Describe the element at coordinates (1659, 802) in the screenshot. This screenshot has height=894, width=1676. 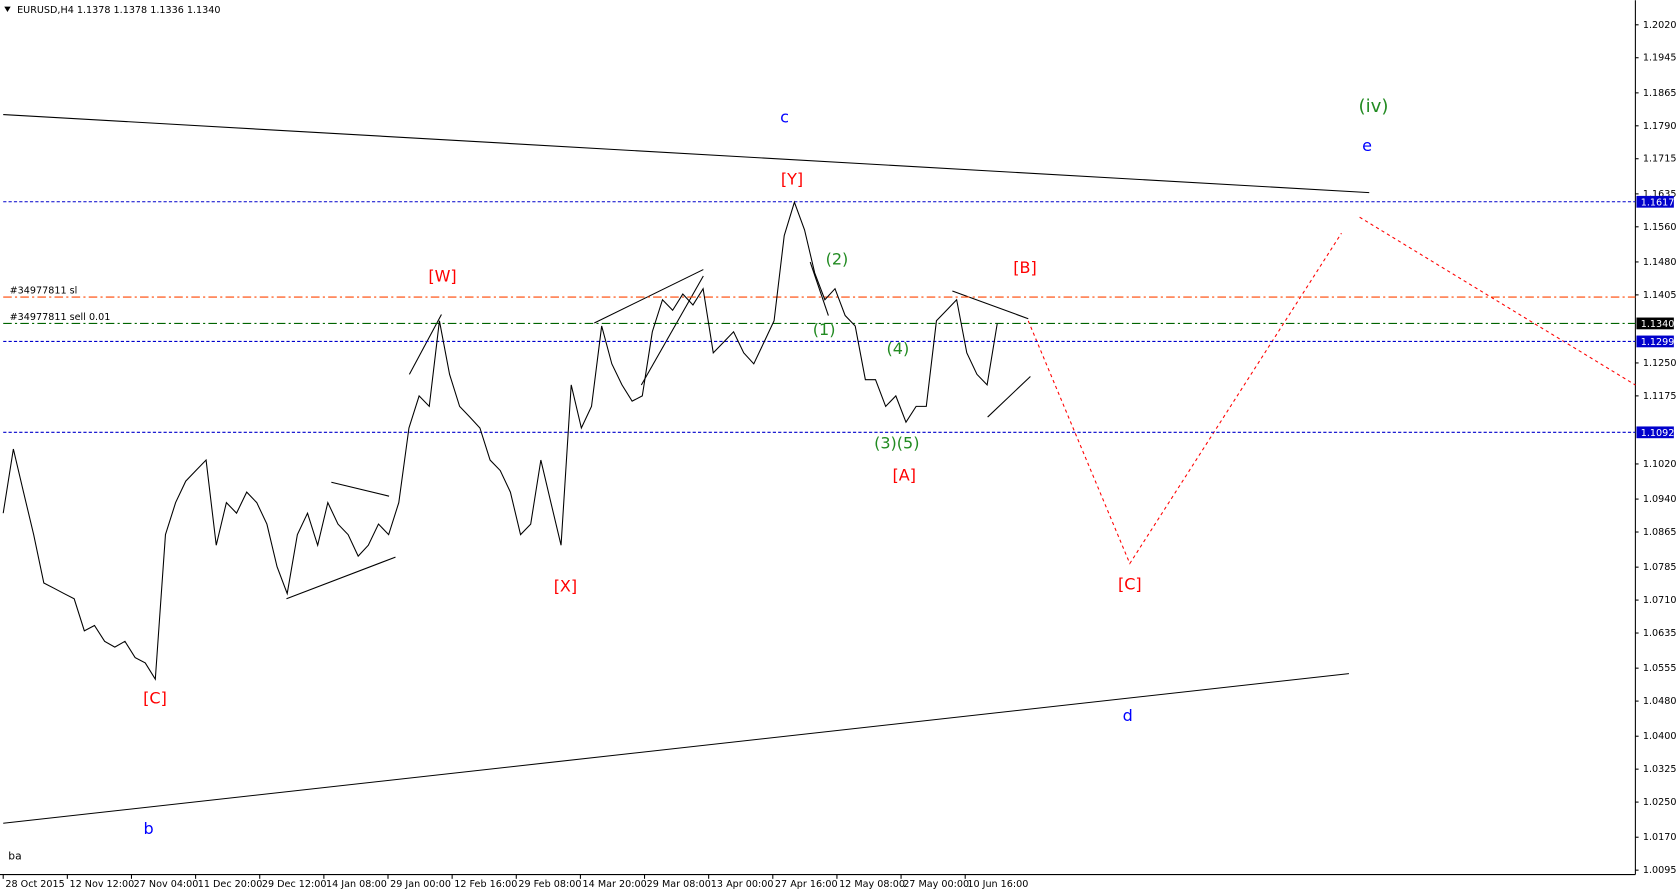
I see `y-tick-label: 1.0250` at that location.